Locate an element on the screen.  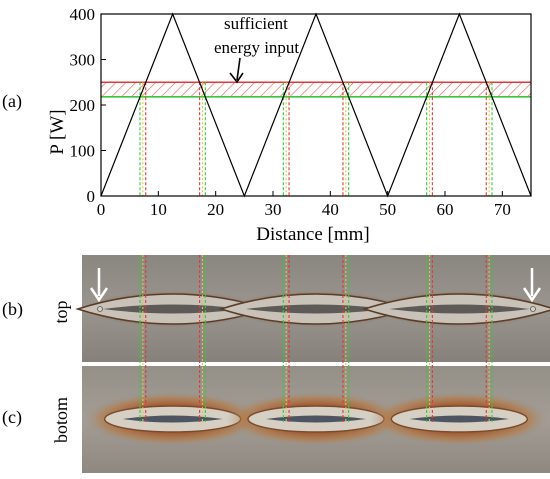
y-tick-label-4: 400 is located at coordinates (83, 14).